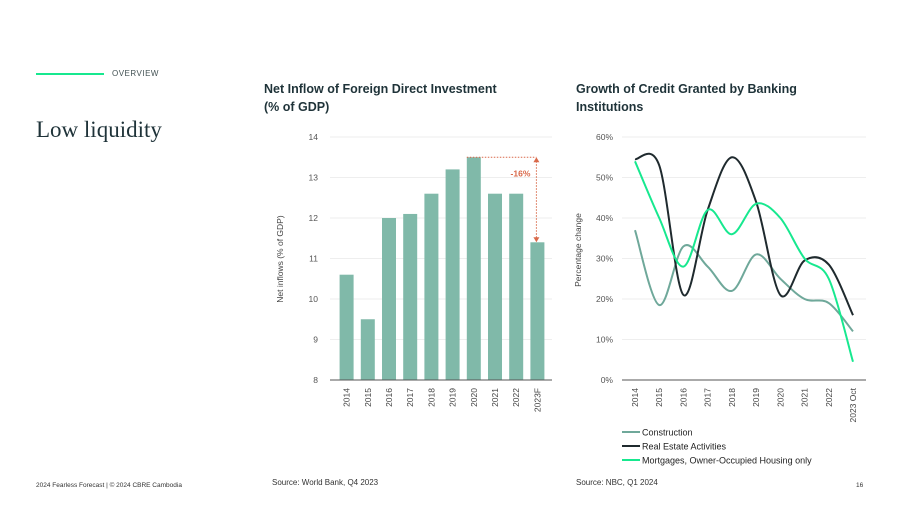  Describe the element at coordinates (686, 89) in the screenshot. I see `credit-title-line-1: Growth of Credit Granted by Banking` at that location.